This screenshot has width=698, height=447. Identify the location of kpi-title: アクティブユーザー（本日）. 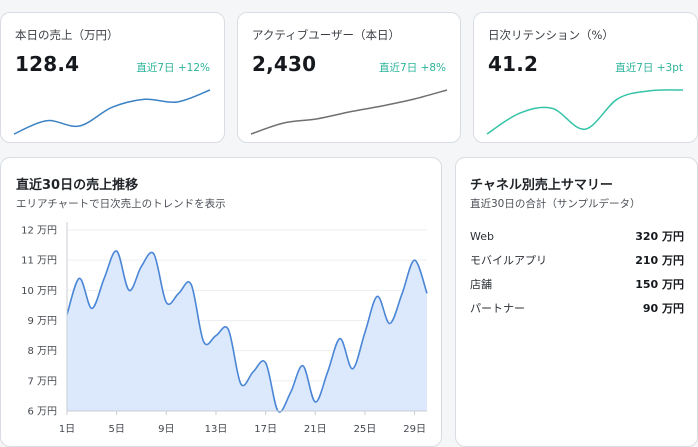
(326, 35).